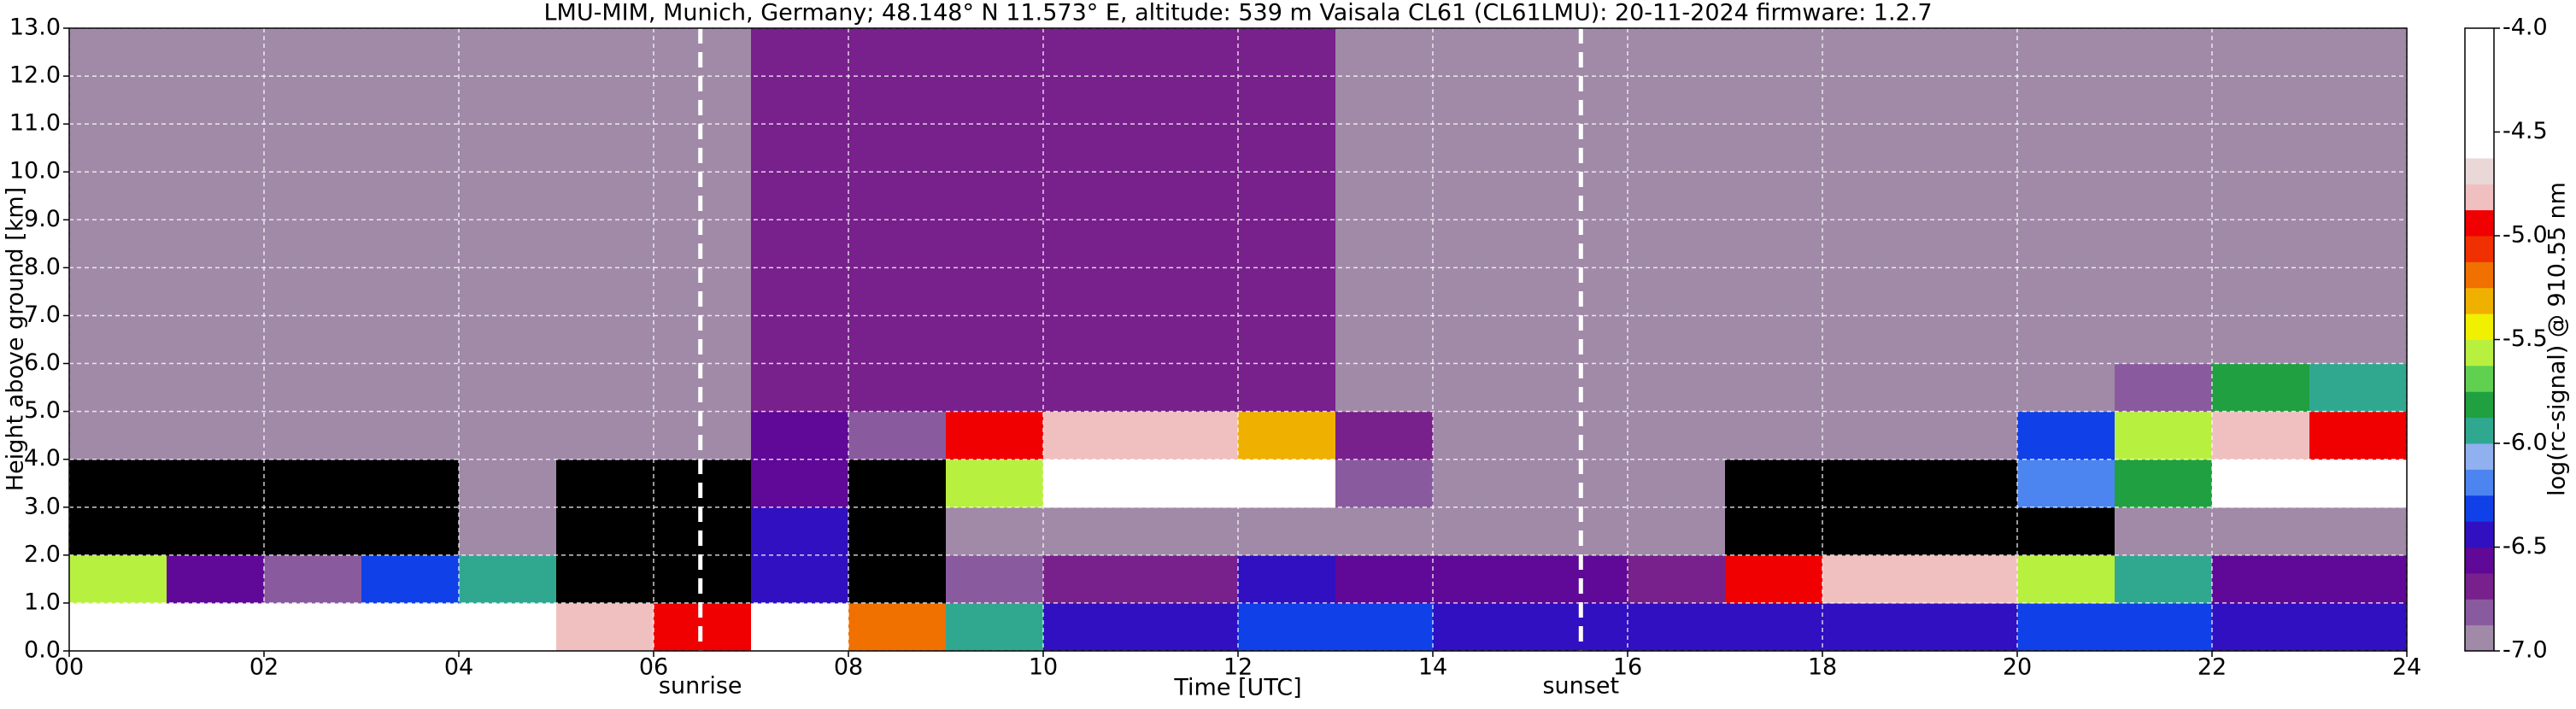  What do you see at coordinates (1822, 667) in the screenshot?
I see `x-tick-label: 18` at bounding box center [1822, 667].